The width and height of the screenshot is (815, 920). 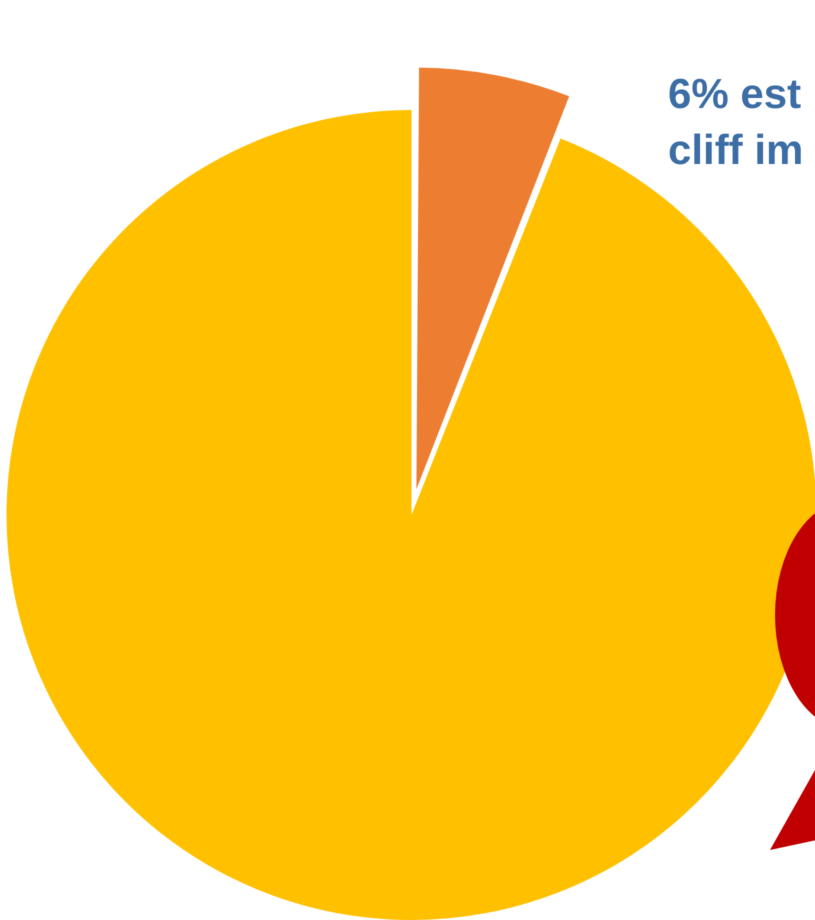 I want to click on text: 6% est cliff im, so click(x=736, y=122).